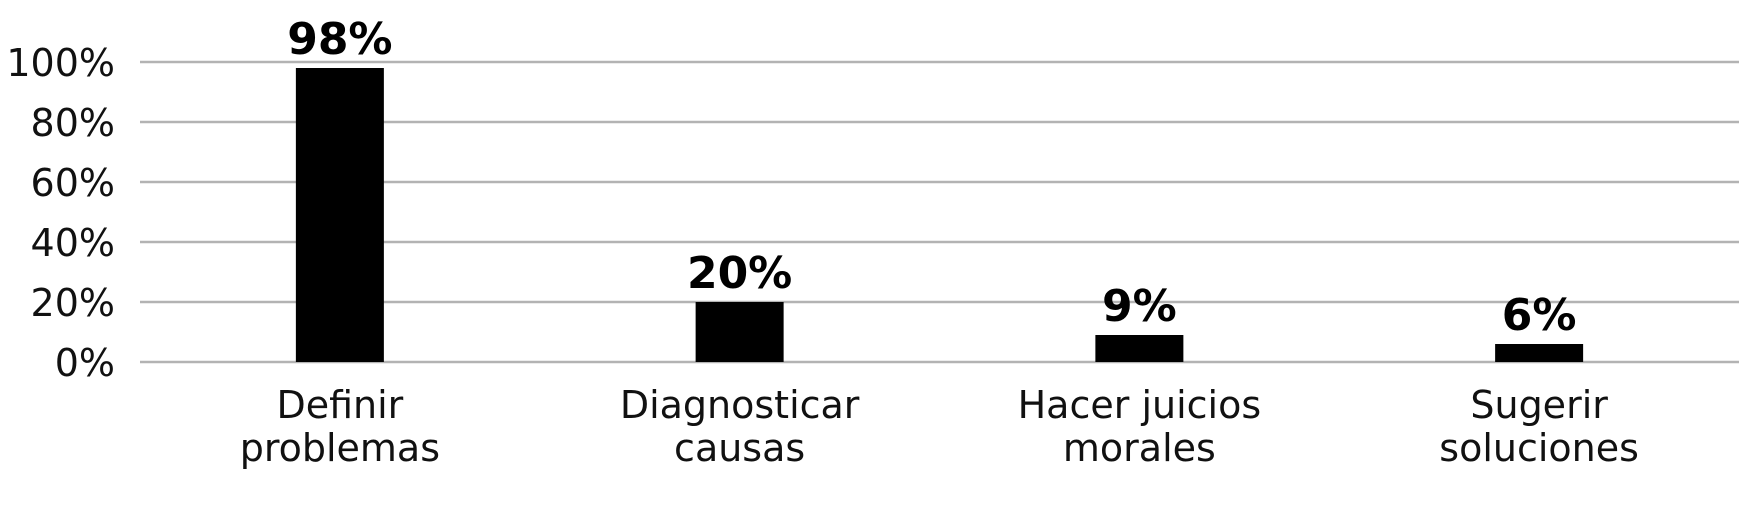 Image resolution: width=1739 pixels, height=531 pixels. I want to click on data-label: 9%, so click(1139, 306).